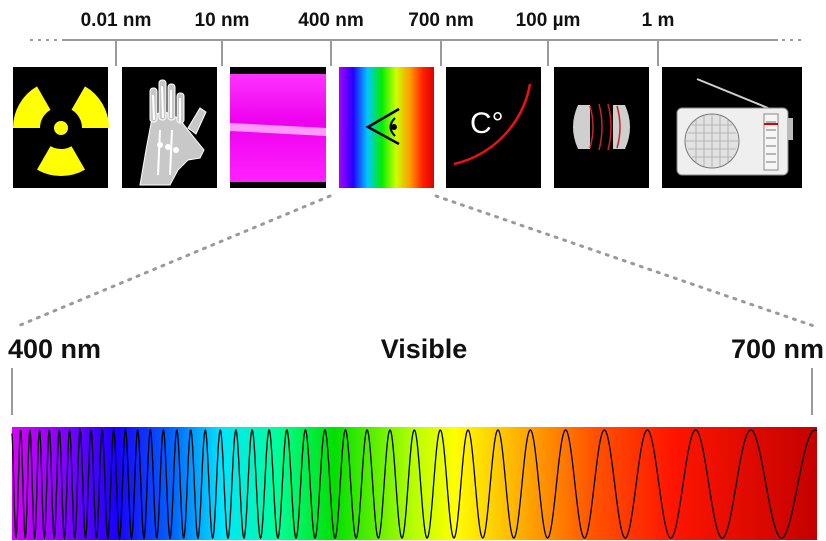  What do you see at coordinates (441, 20) in the screenshot?
I see `scale-label-visible: 700 nm` at bounding box center [441, 20].